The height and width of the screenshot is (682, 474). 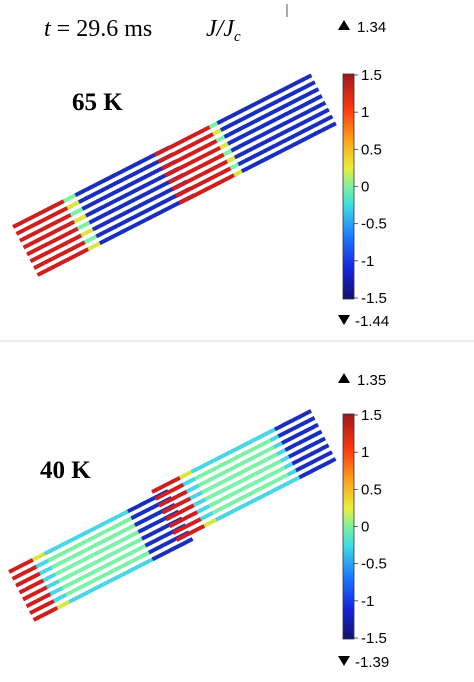 What do you see at coordinates (371, 489) in the screenshot?
I see `colorbar-tick-label: 0.5` at bounding box center [371, 489].